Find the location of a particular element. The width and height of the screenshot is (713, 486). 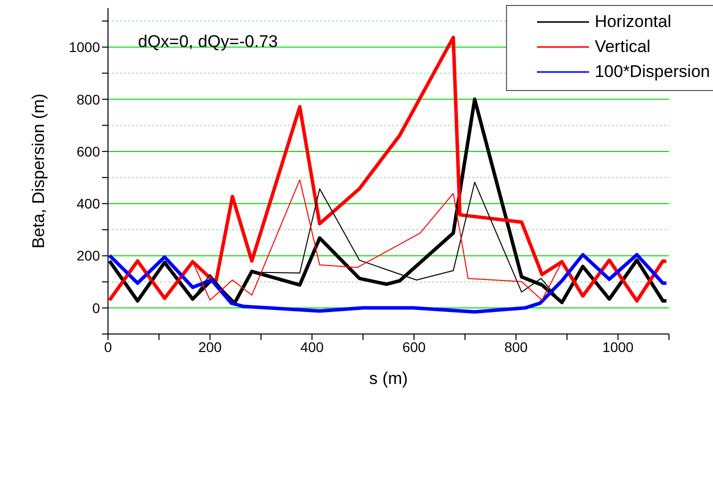

x-tick-label: 1000 is located at coordinates (618, 346).